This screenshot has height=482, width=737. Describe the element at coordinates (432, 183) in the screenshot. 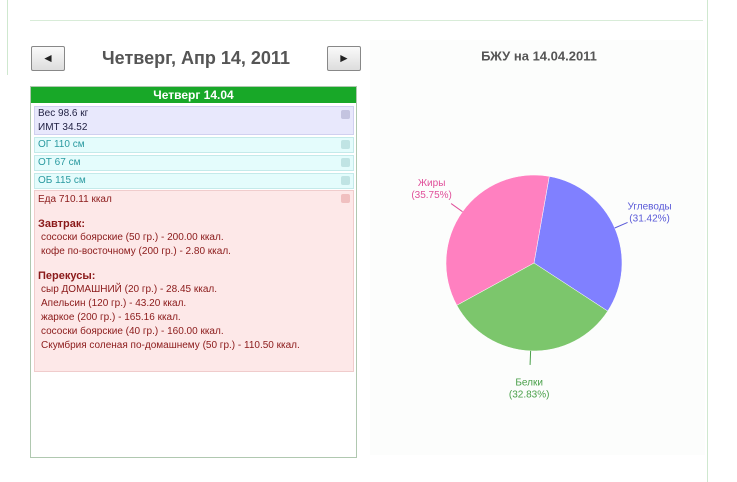

I see `slice-label: Жиры` at that location.